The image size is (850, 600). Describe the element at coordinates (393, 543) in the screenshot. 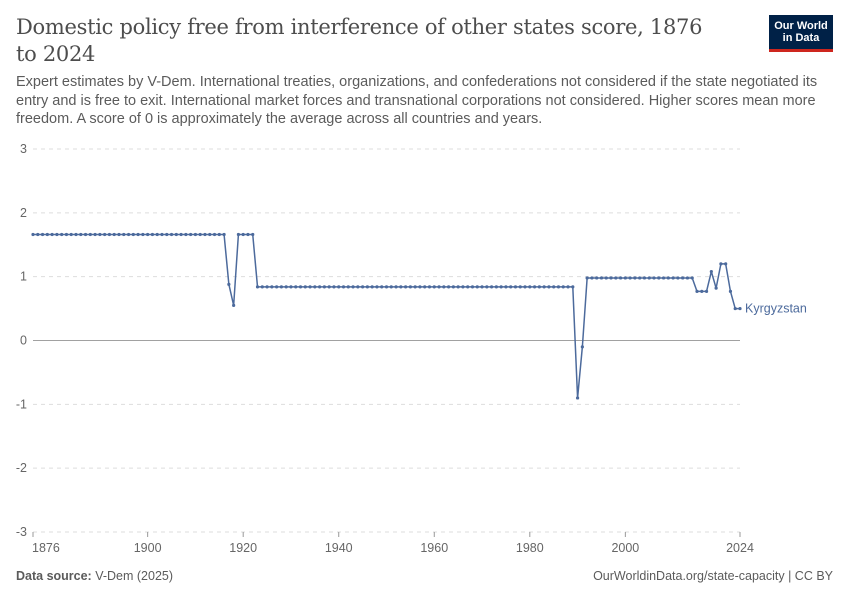

I see `x-axis-ticks: 1876 1900 1920 1940 1960 1980 2000 2024` at that location.